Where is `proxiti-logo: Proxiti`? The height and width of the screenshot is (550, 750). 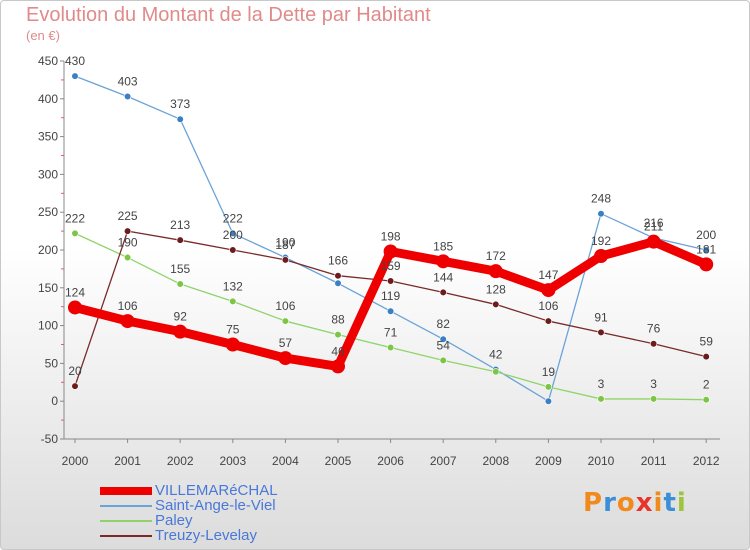
proxiti-logo: Proxiti is located at coordinates (635, 503).